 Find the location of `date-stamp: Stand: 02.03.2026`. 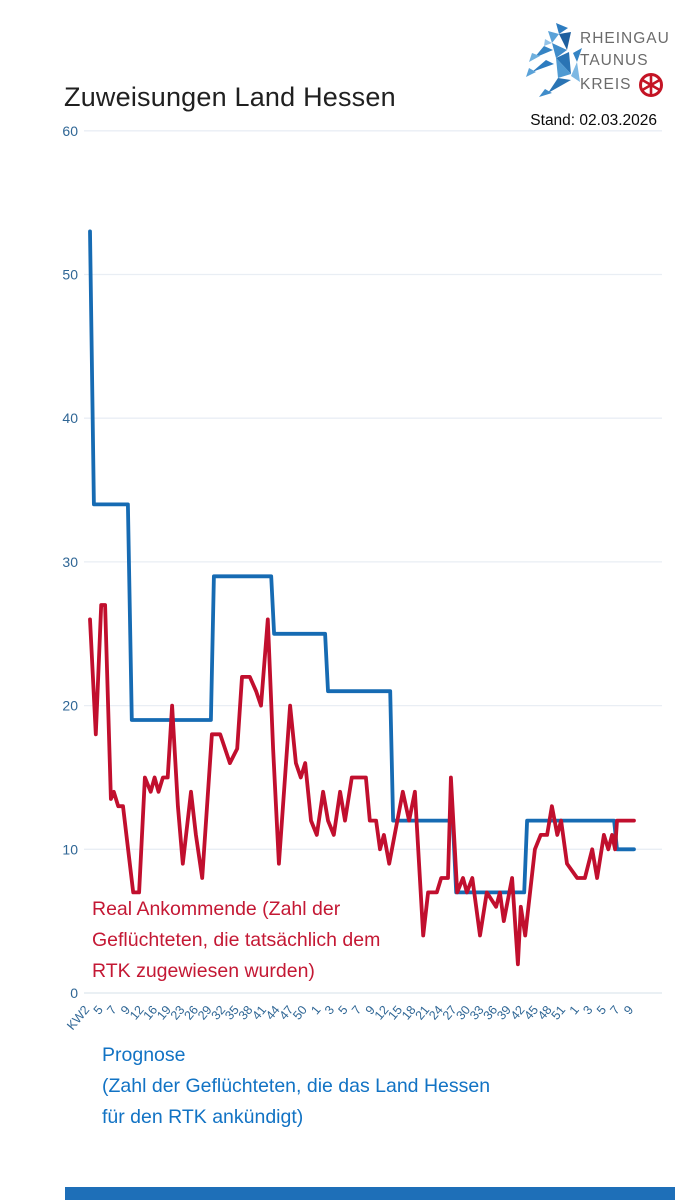

date-stamp: Stand: 02.03.2026 is located at coordinates (593, 120).